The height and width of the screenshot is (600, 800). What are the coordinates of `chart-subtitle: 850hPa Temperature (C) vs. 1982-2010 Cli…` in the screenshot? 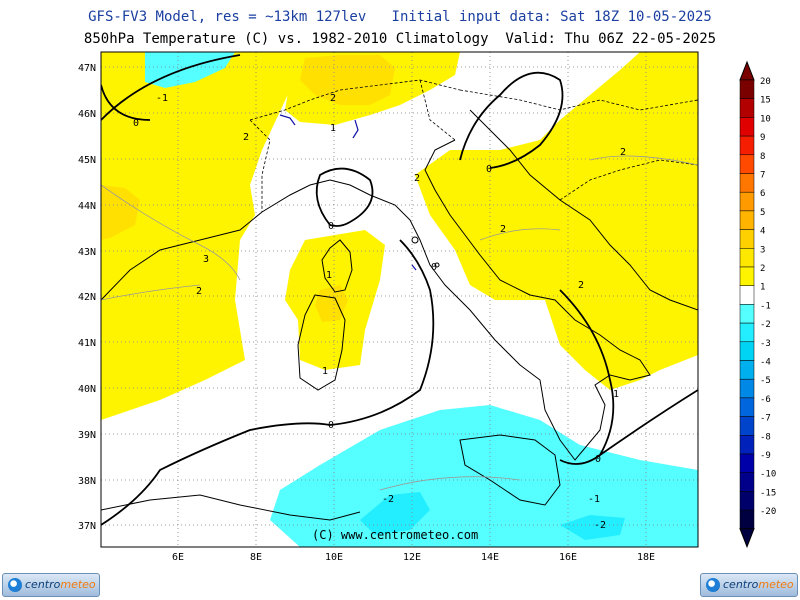 It's located at (400, 39).